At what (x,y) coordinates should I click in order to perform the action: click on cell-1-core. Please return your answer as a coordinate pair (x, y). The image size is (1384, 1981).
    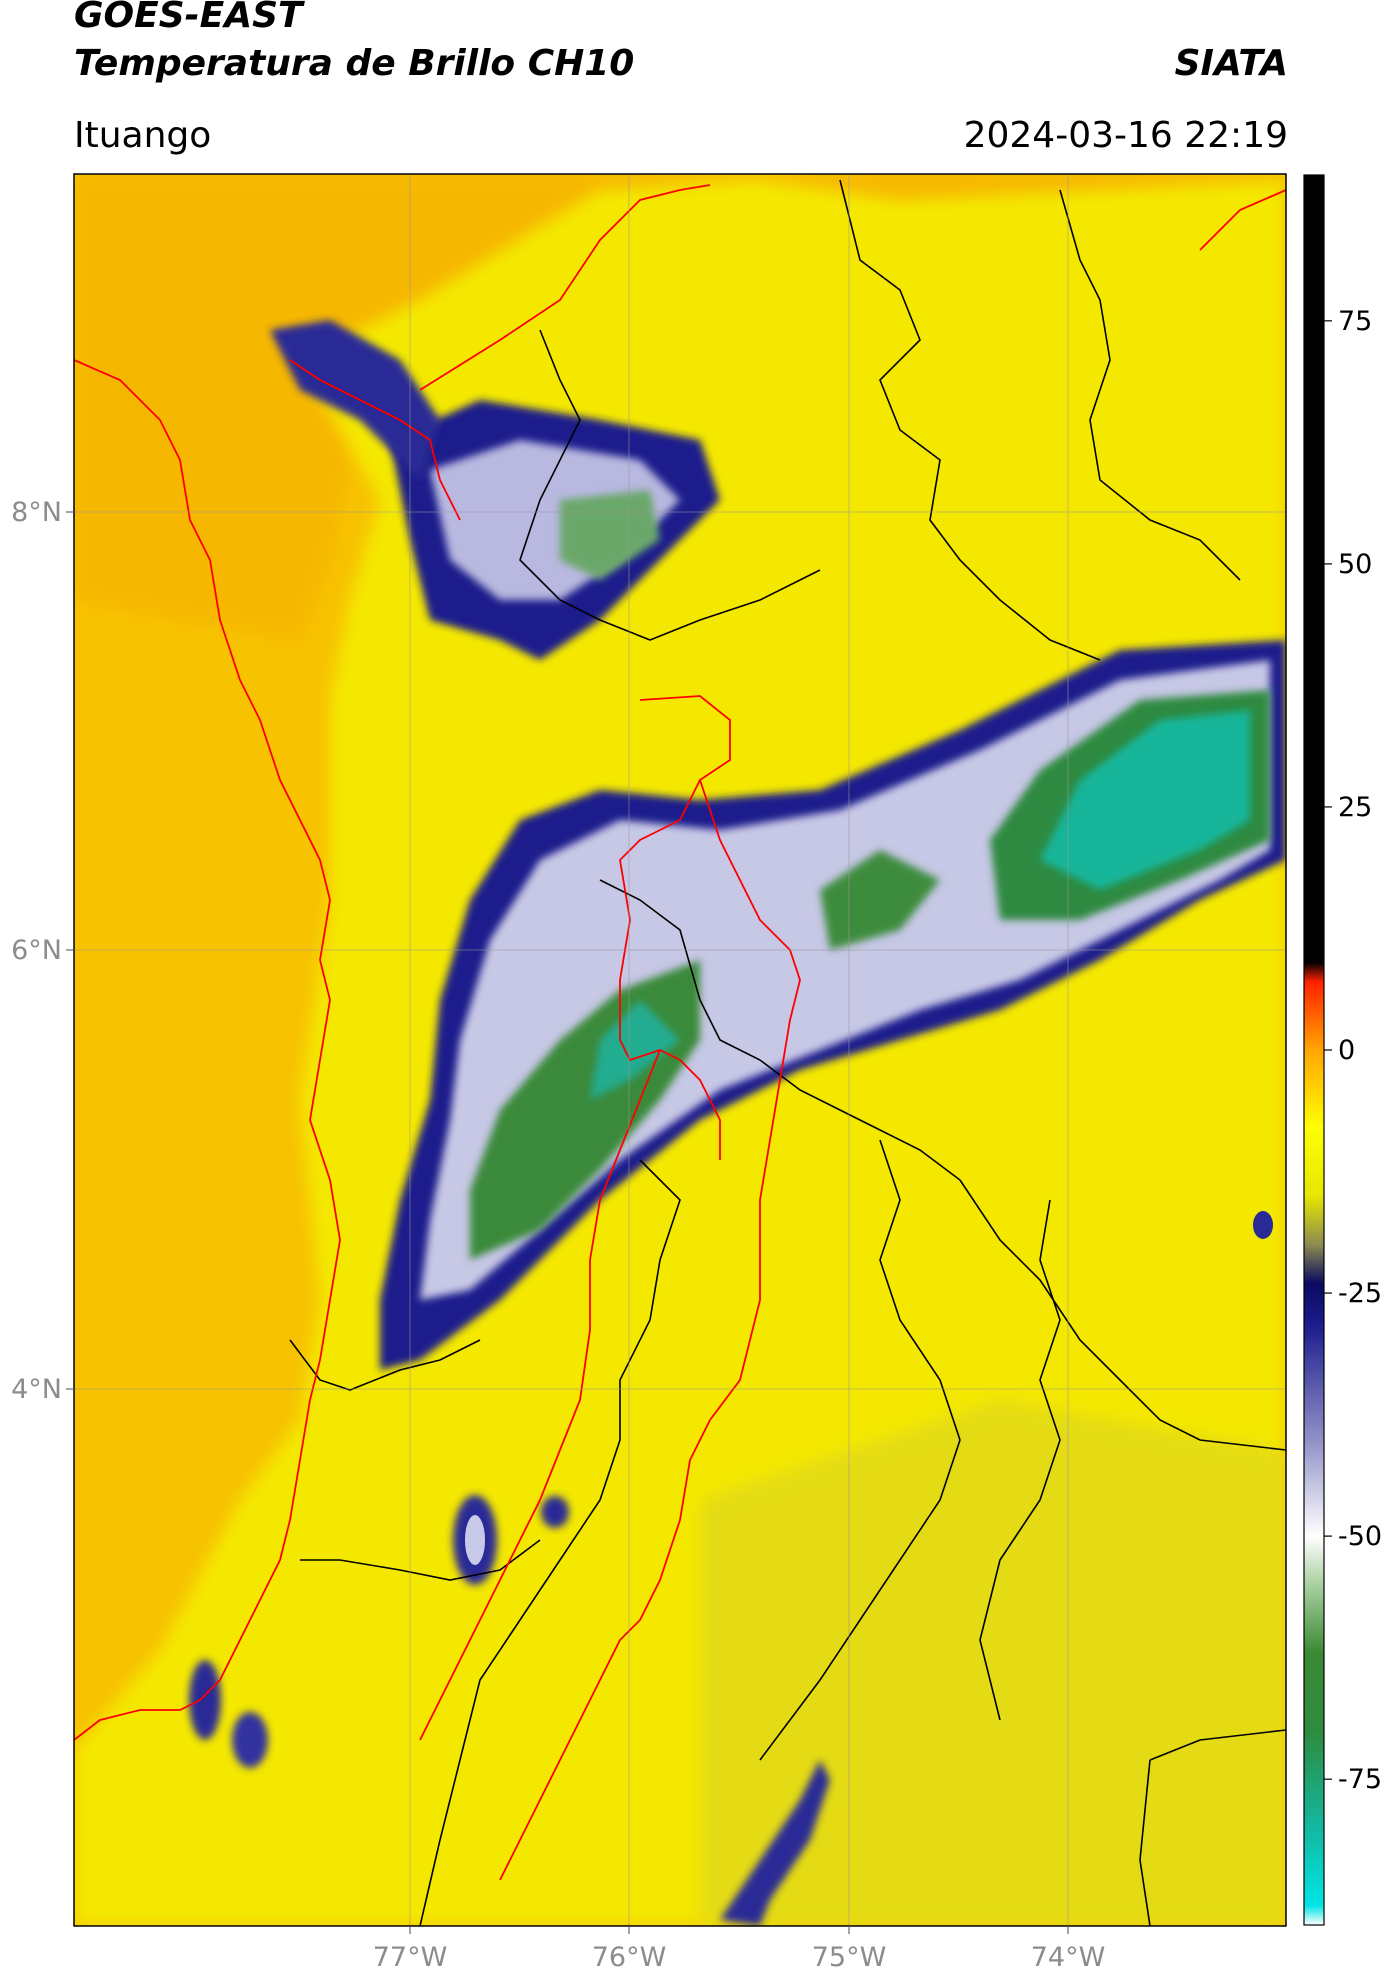
    Looking at the image, I should click on (475, 1540).